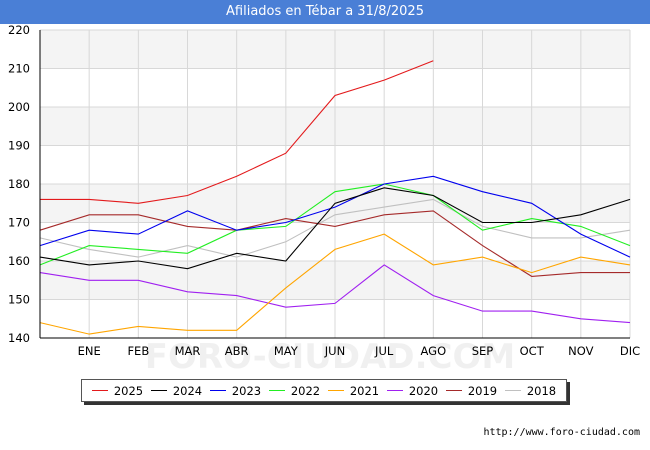 The height and width of the screenshot is (450, 650). What do you see at coordinates (580, 351) in the screenshot?
I see `x-tick-label: NOV` at bounding box center [580, 351].